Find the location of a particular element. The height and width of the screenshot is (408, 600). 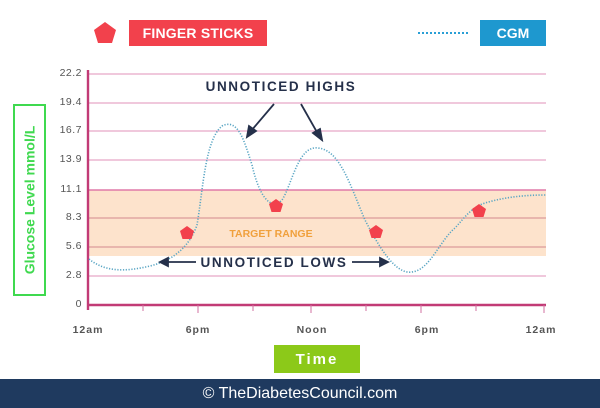

unnoticed-lows-label: UNNOTICED LOWS is located at coordinates (274, 262).